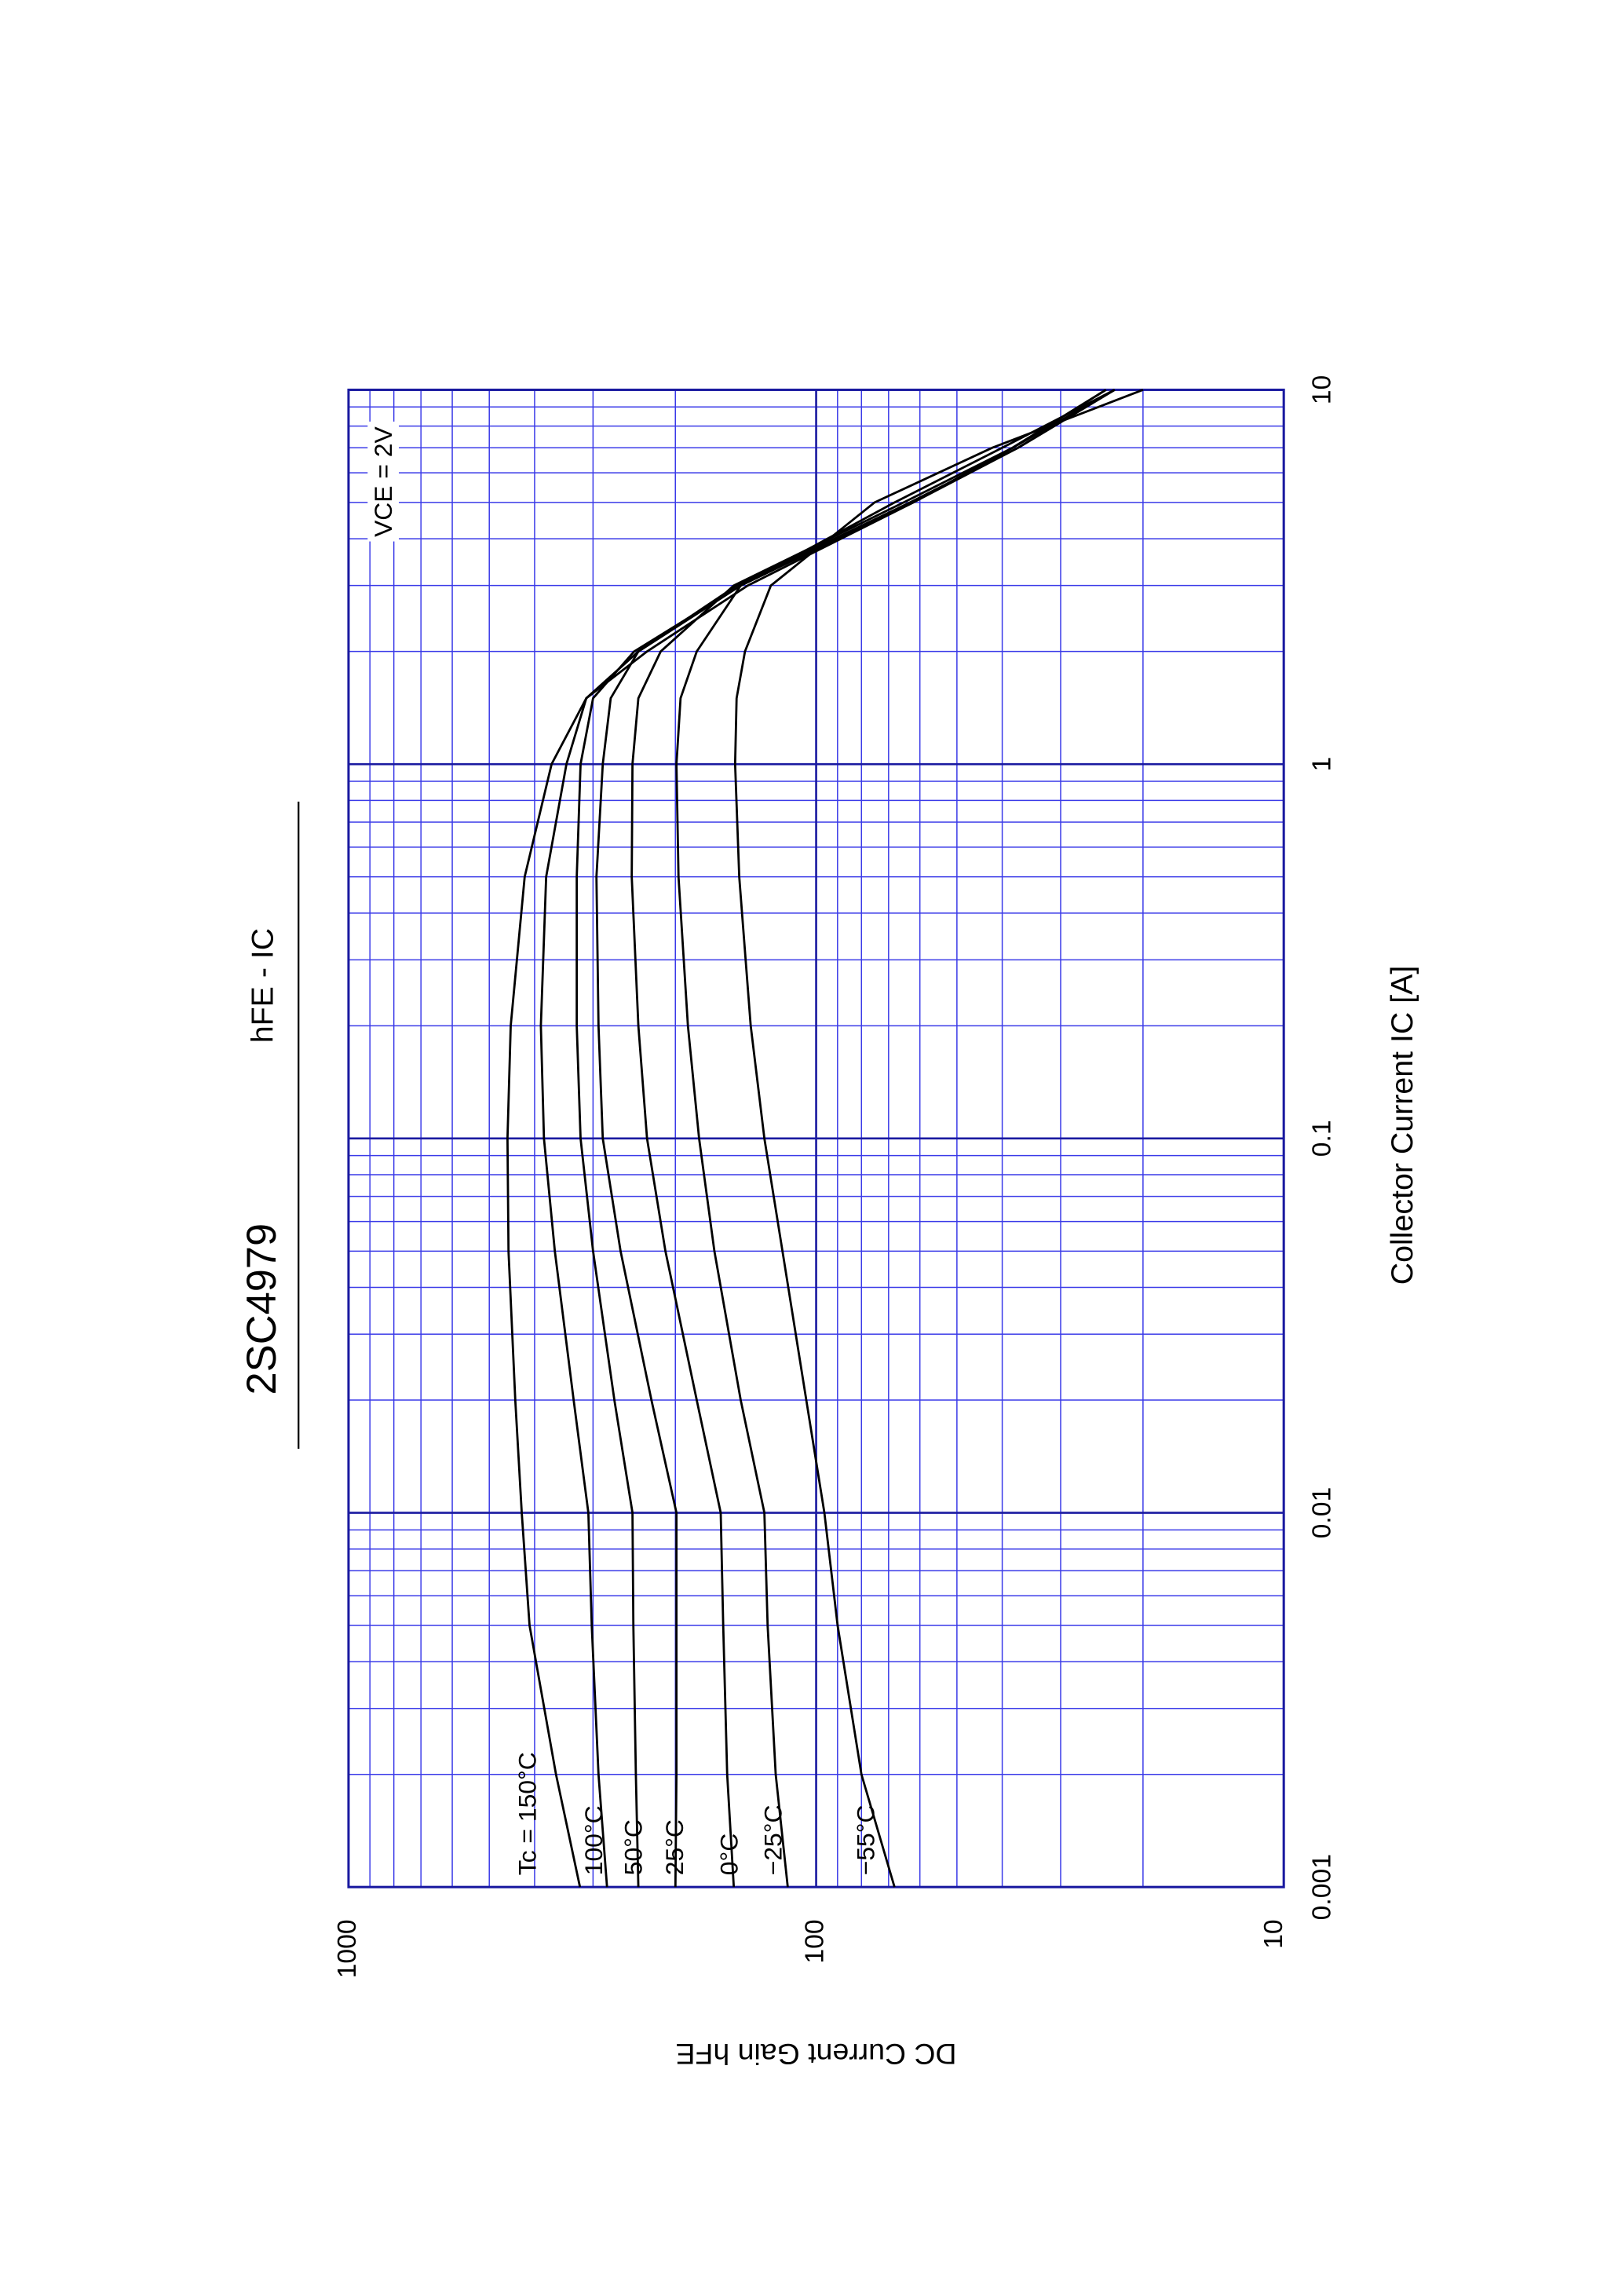 Image resolution: width=1622 pixels, height=2296 pixels. What do you see at coordinates (1322, 390) in the screenshot?
I see `x-tick-label: 10` at bounding box center [1322, 390].